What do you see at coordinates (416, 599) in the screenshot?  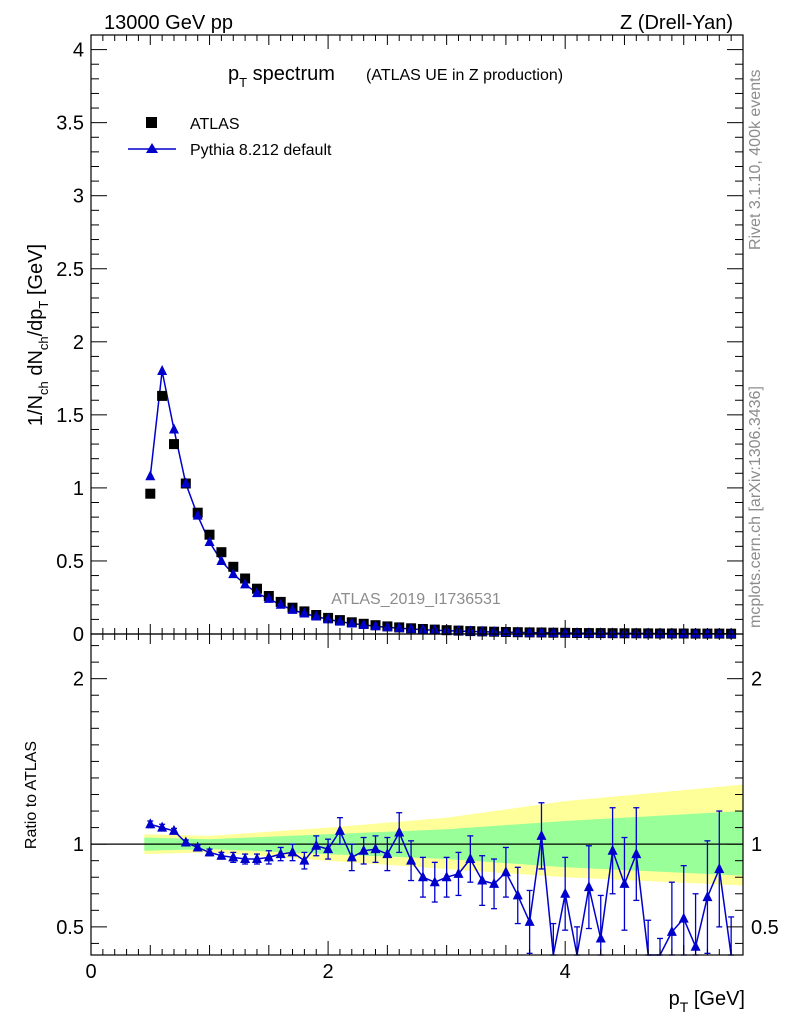 I see `analysis-watermark: ATLAS_2019_I1736531` at bounding box center [416, 599].